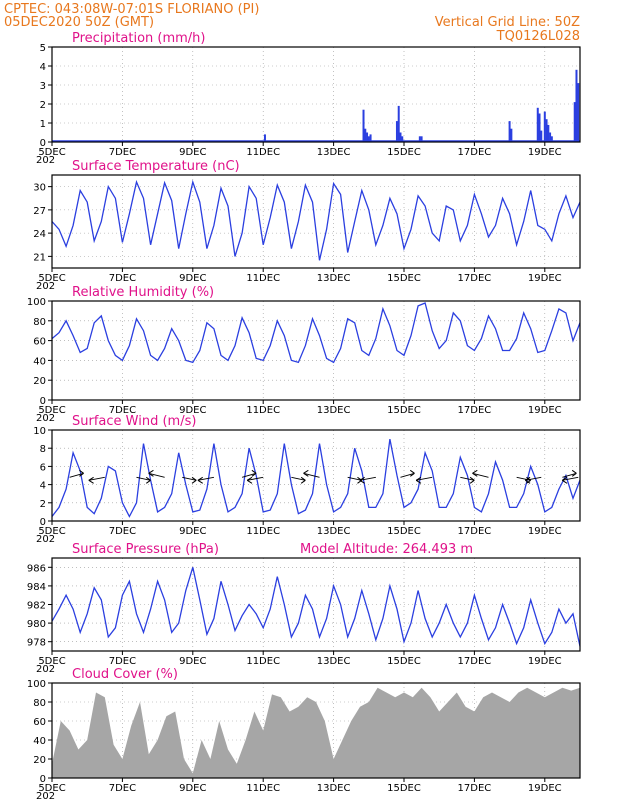  I want to click on y-tick-label: 4, so click(43, 486).